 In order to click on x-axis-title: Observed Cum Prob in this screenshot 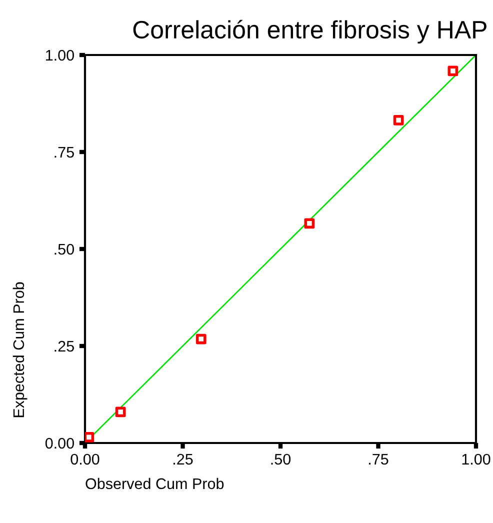, I will do `click(155, 484)`.